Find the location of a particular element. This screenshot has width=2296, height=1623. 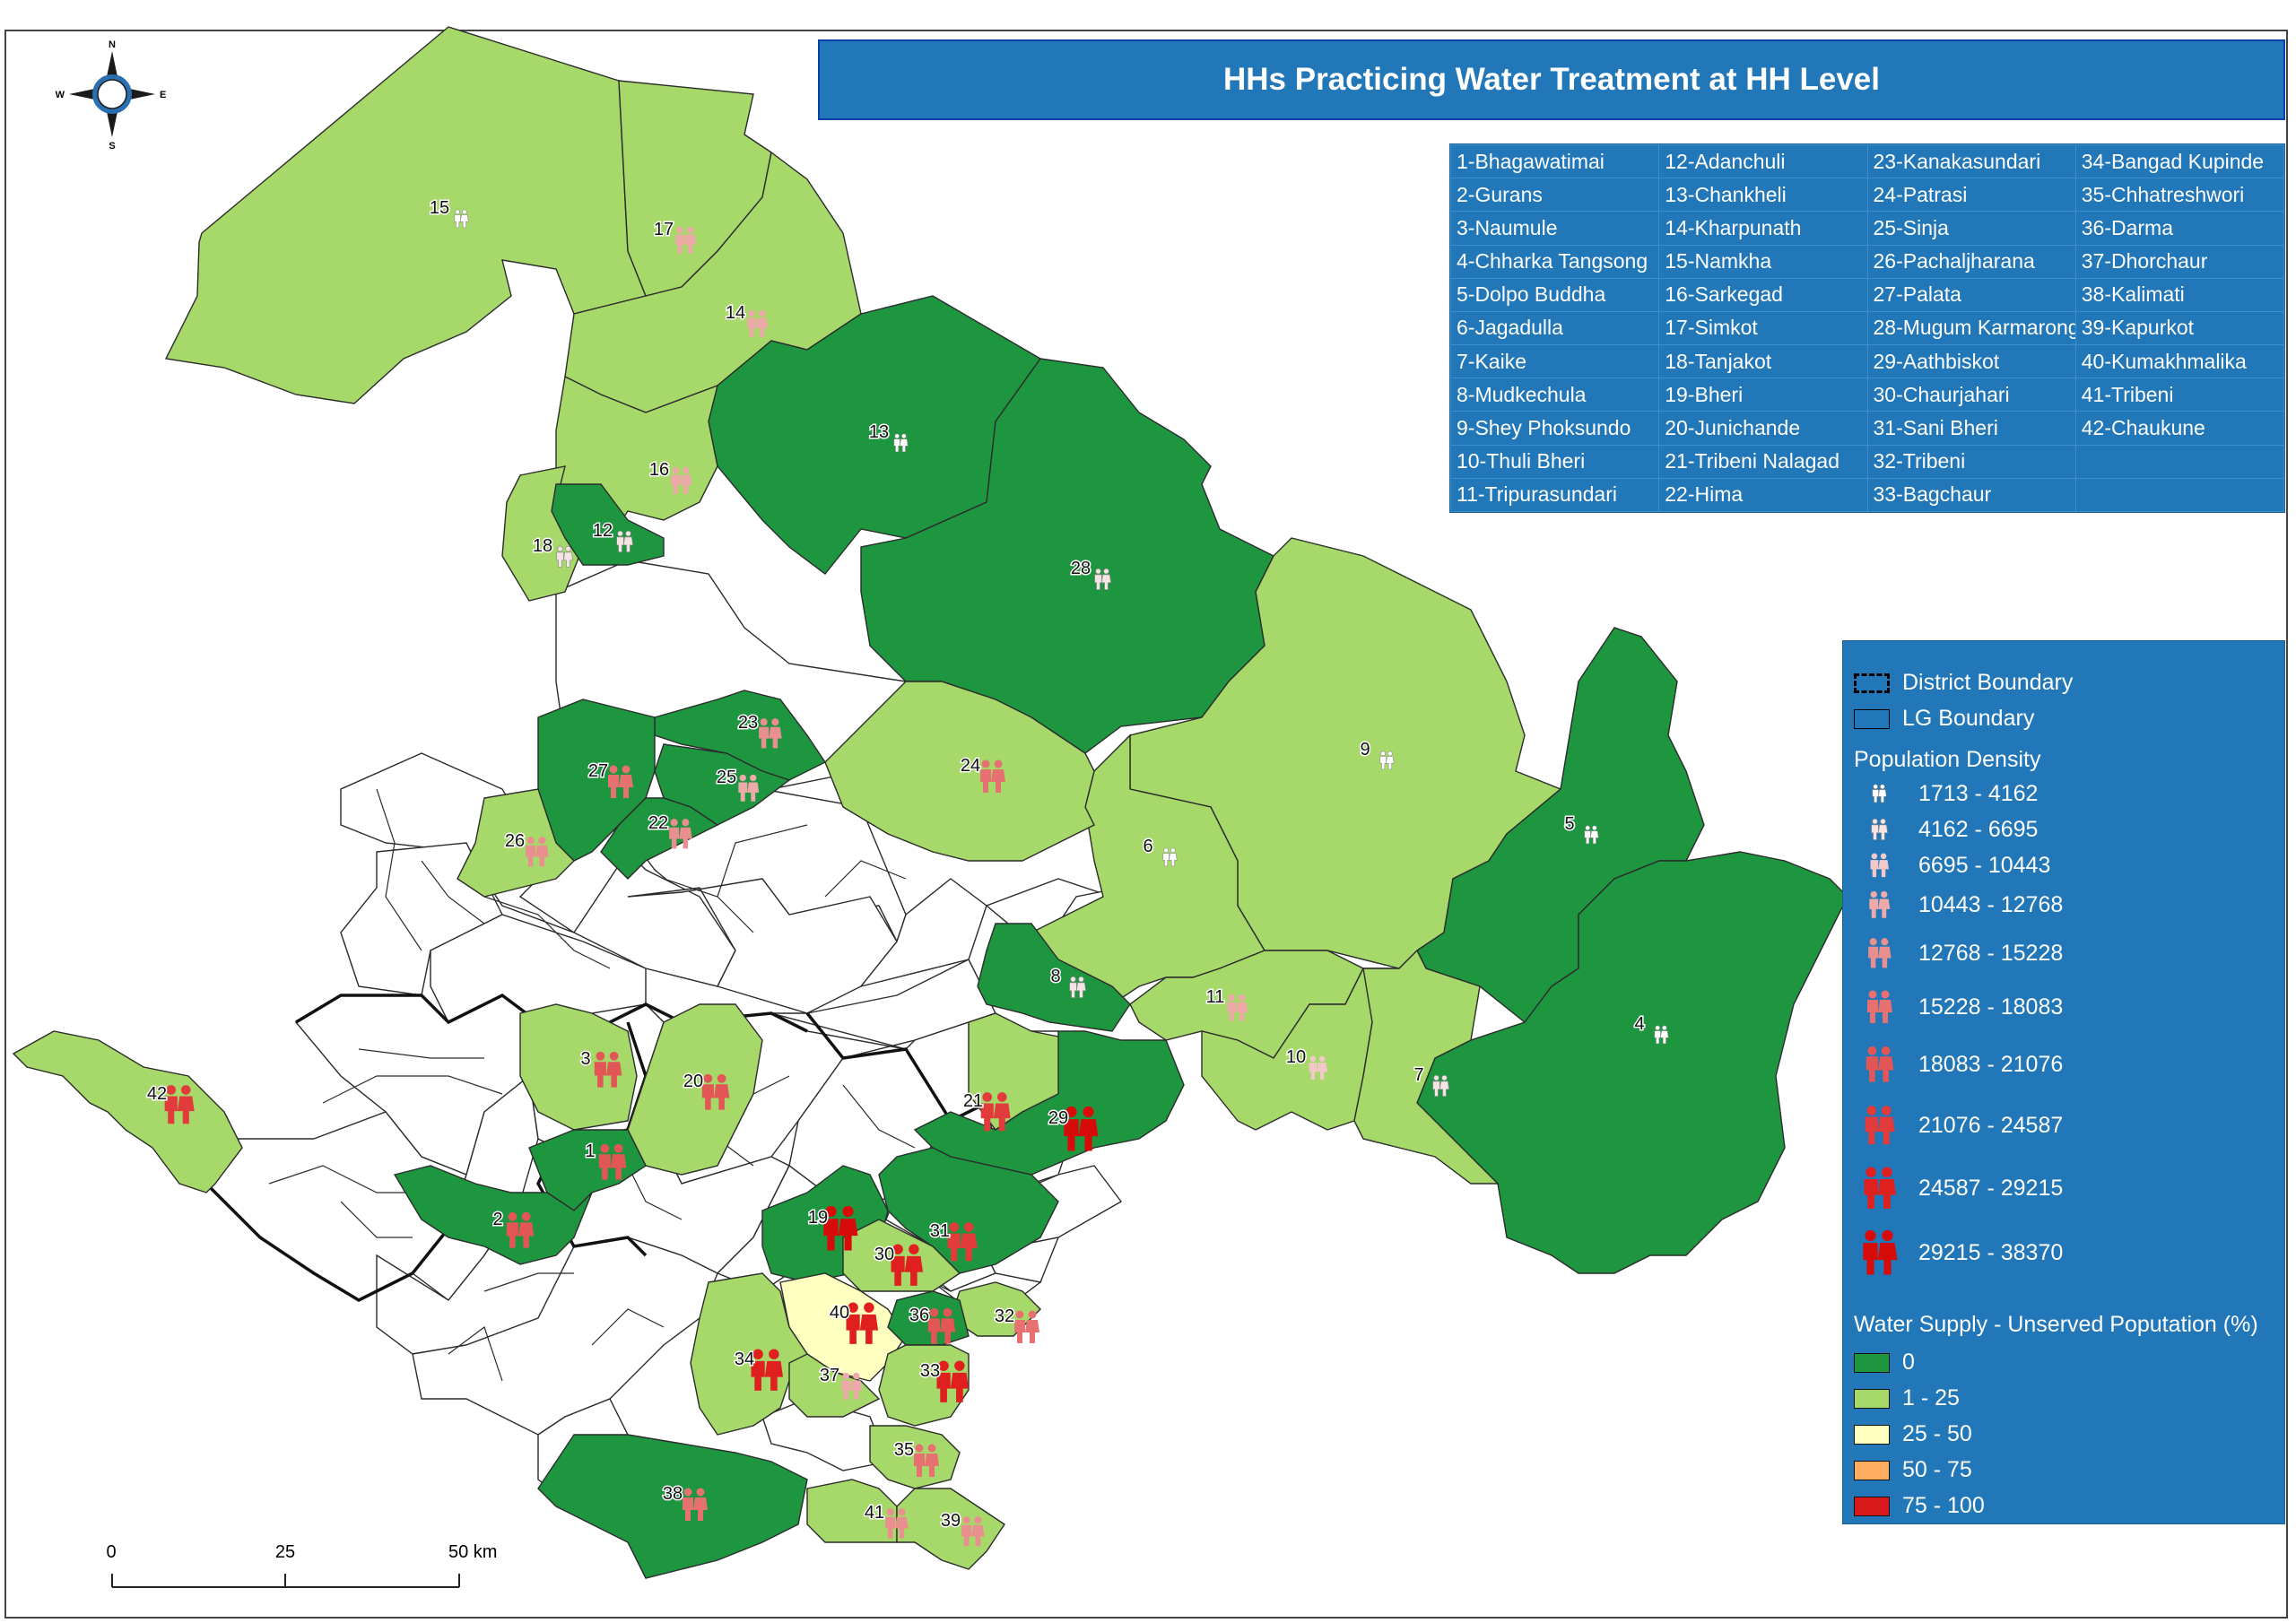

region-label: 38 is located at coordinates (673, 1494).